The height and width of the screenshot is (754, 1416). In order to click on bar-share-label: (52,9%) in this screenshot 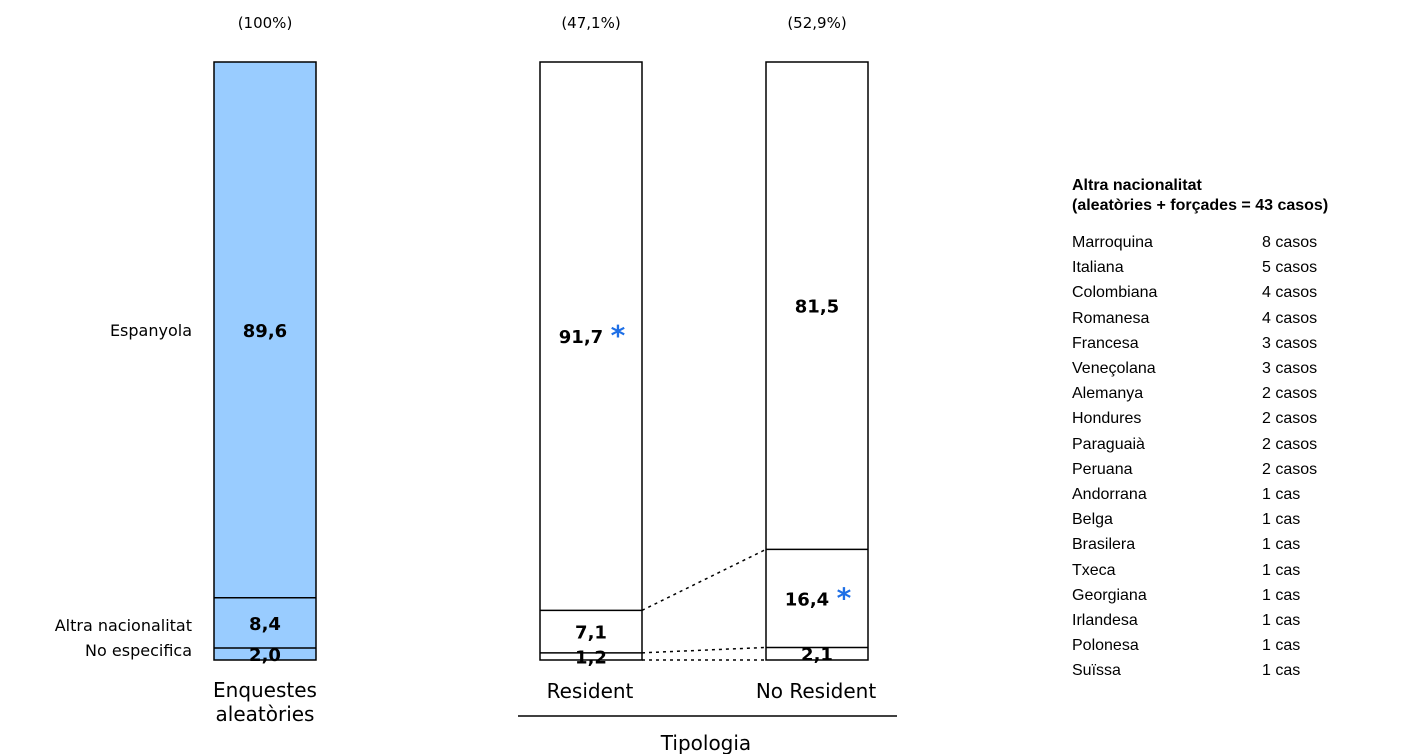, I will do `click(816, 23)`.